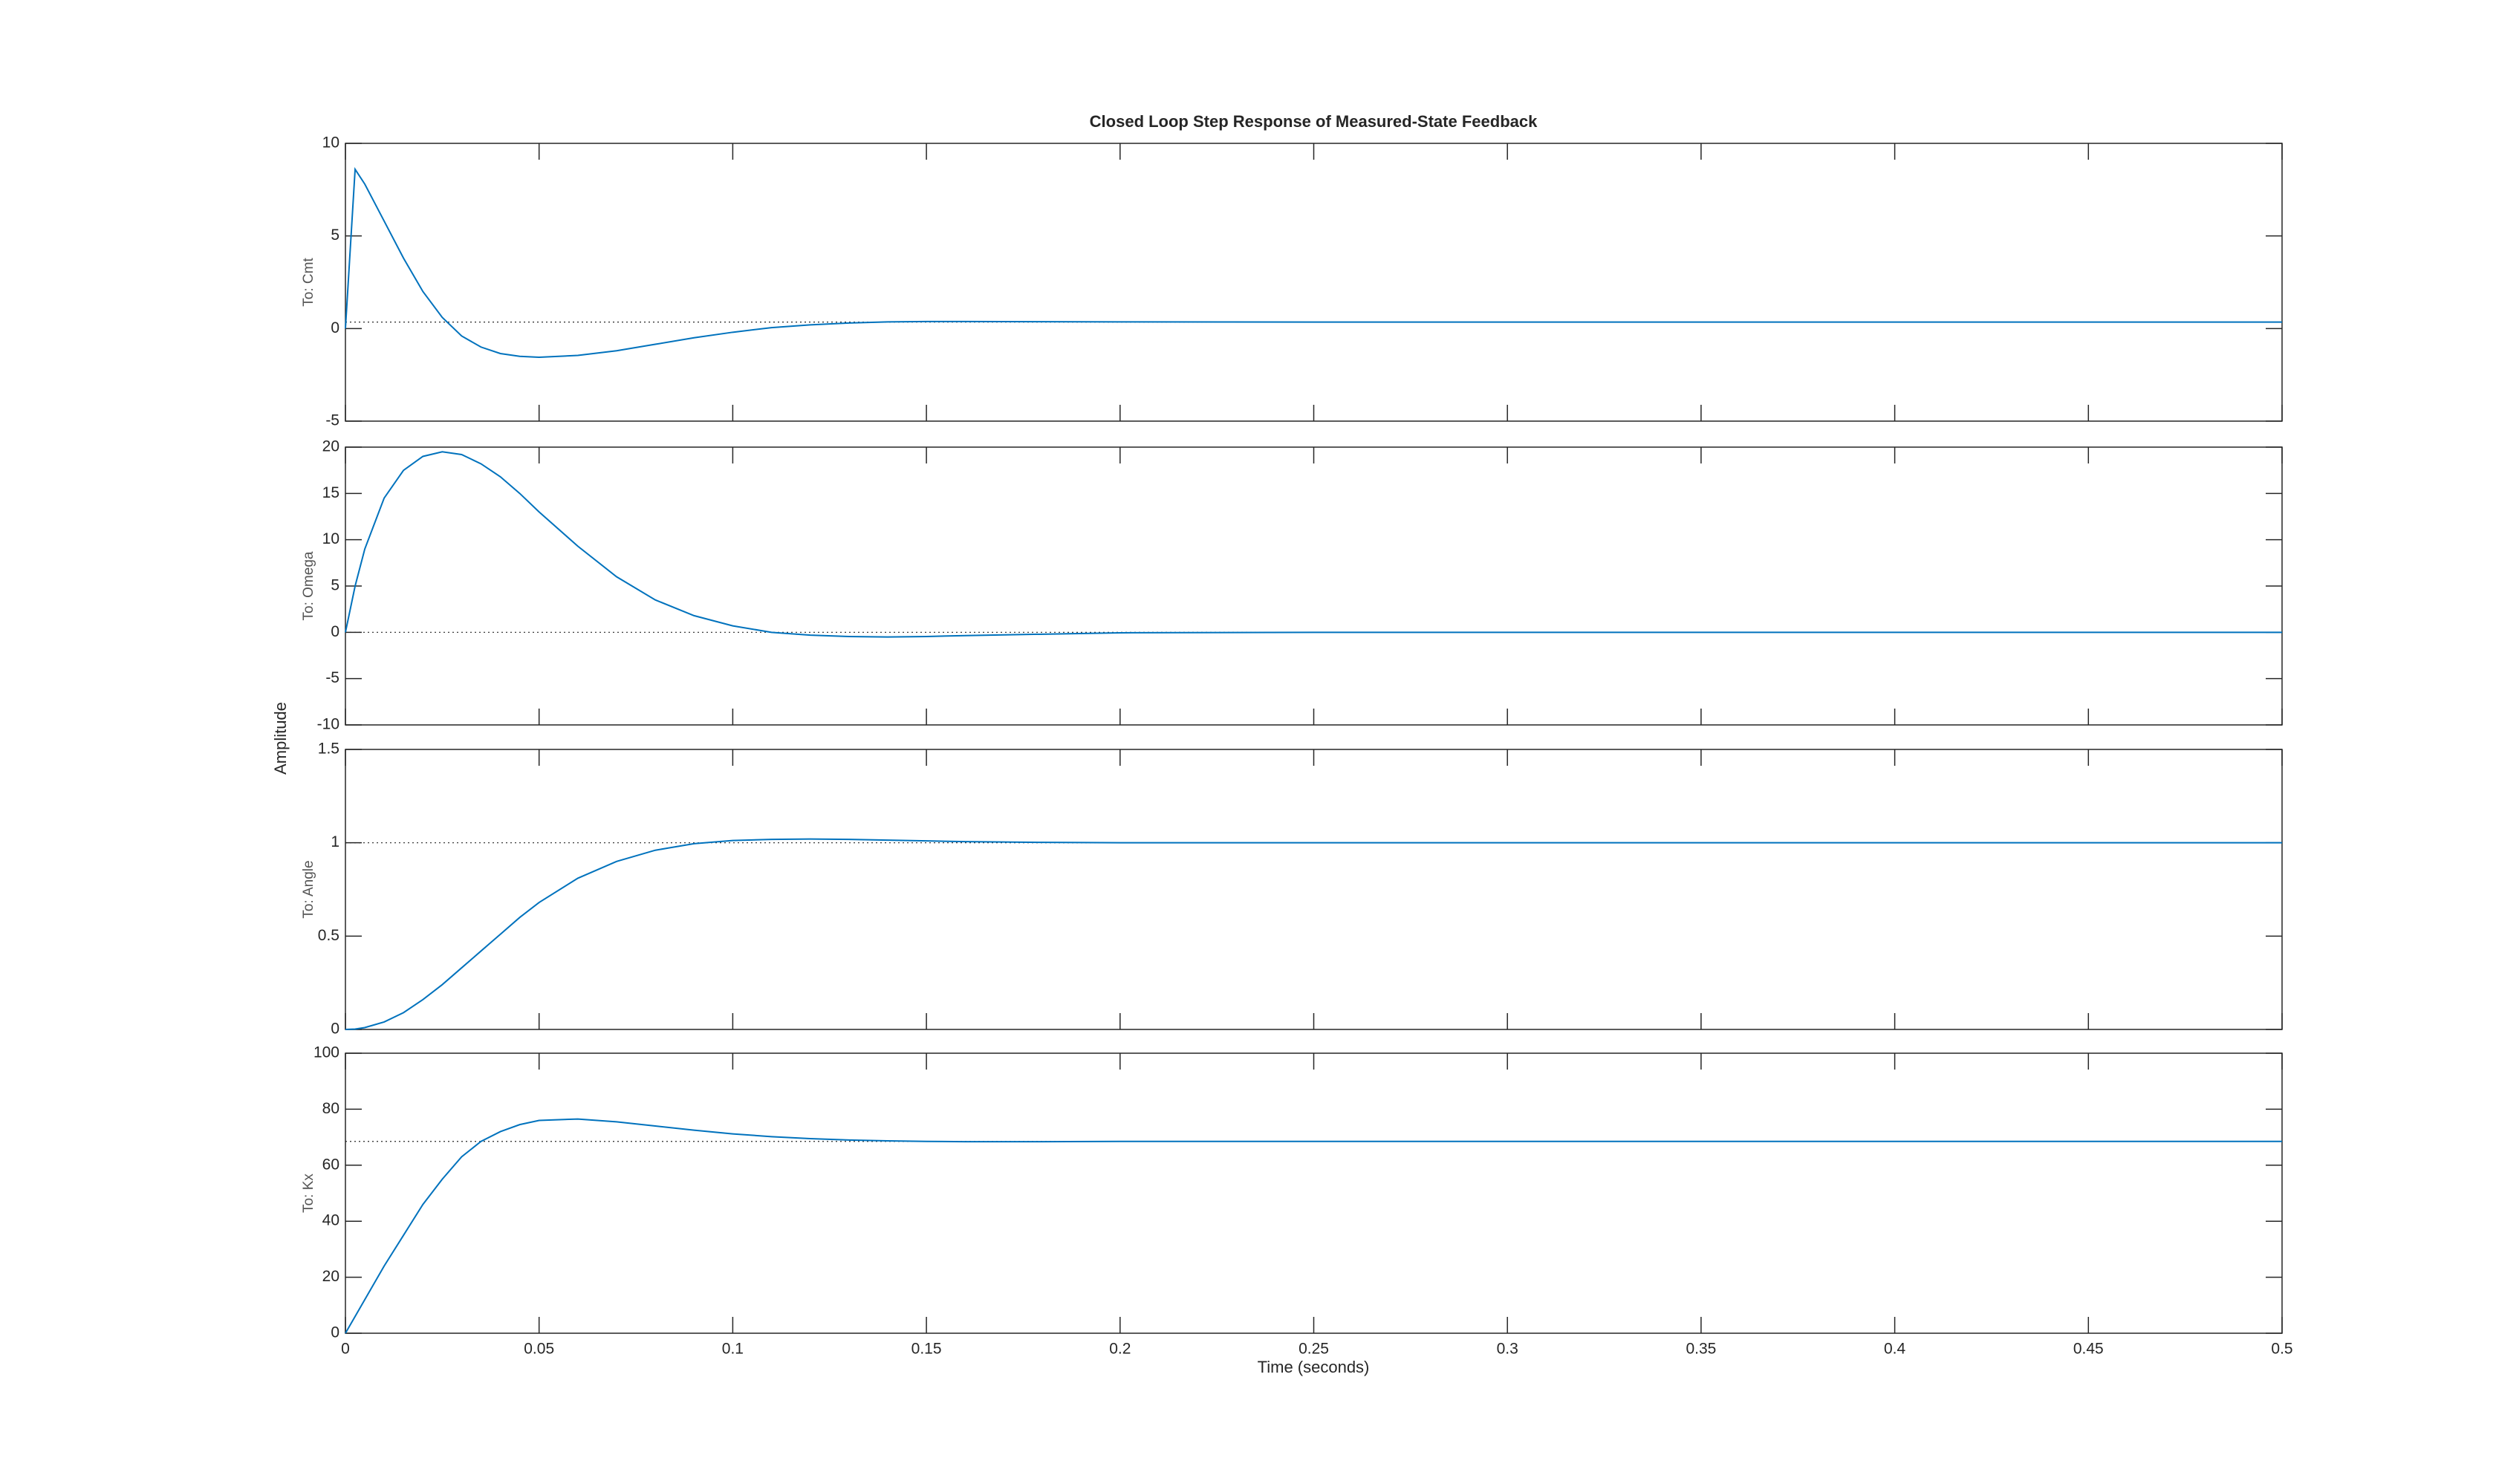  What do you see at coordinates (328, 725) in the screenshot?
I see `y-tick-label: -10` at bounding box center [328, 725].